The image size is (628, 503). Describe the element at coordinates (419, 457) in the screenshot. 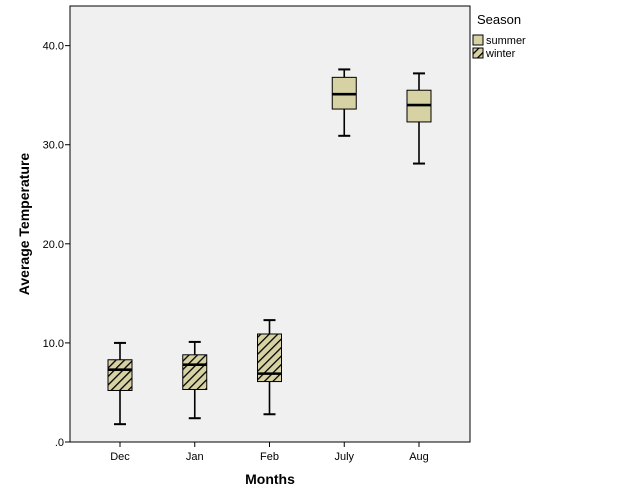

I see `x-tick-label: Aug` at that location.